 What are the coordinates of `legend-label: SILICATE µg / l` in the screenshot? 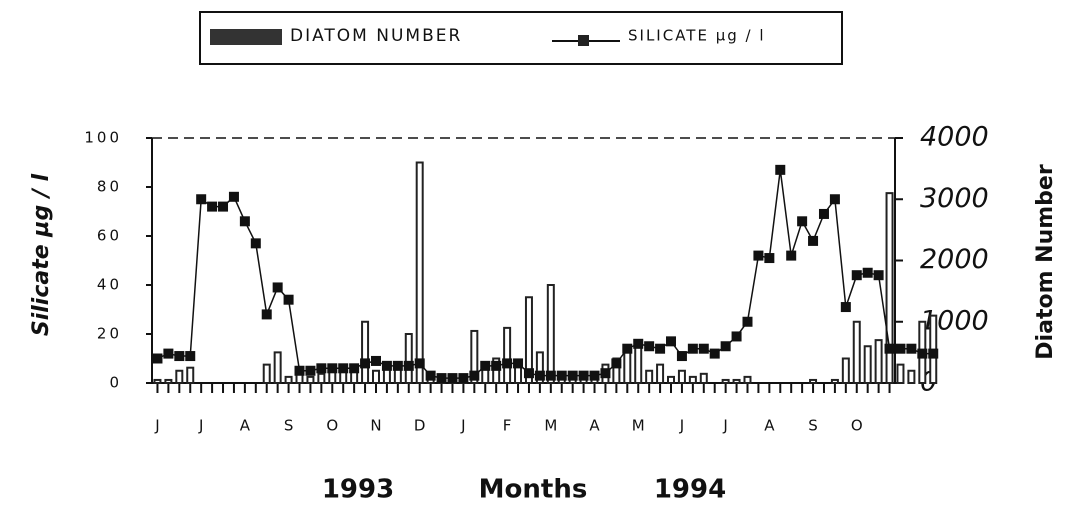 It's located at (697, 36).